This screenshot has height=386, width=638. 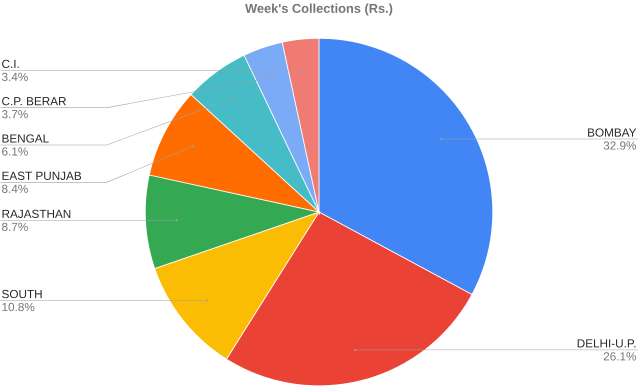 I want to click on data-label: 26.1%, so click(x=620, y=356).